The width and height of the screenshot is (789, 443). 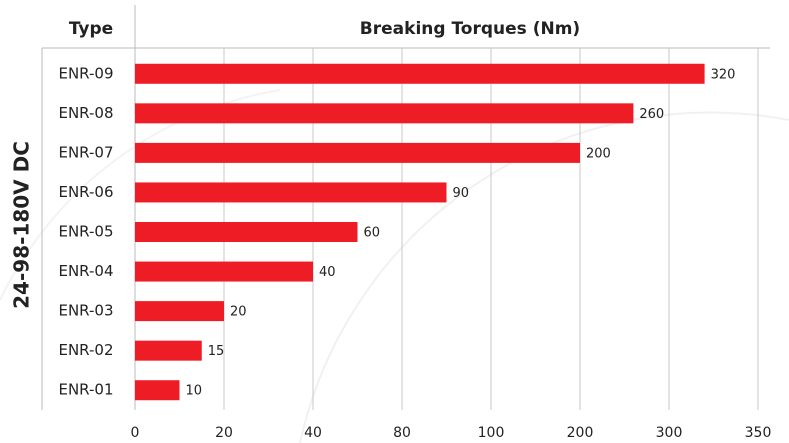 What do you see at coordinates (461, 193) in the screenshot?
I see `data-label: 90` at bounding box center [461, 193].